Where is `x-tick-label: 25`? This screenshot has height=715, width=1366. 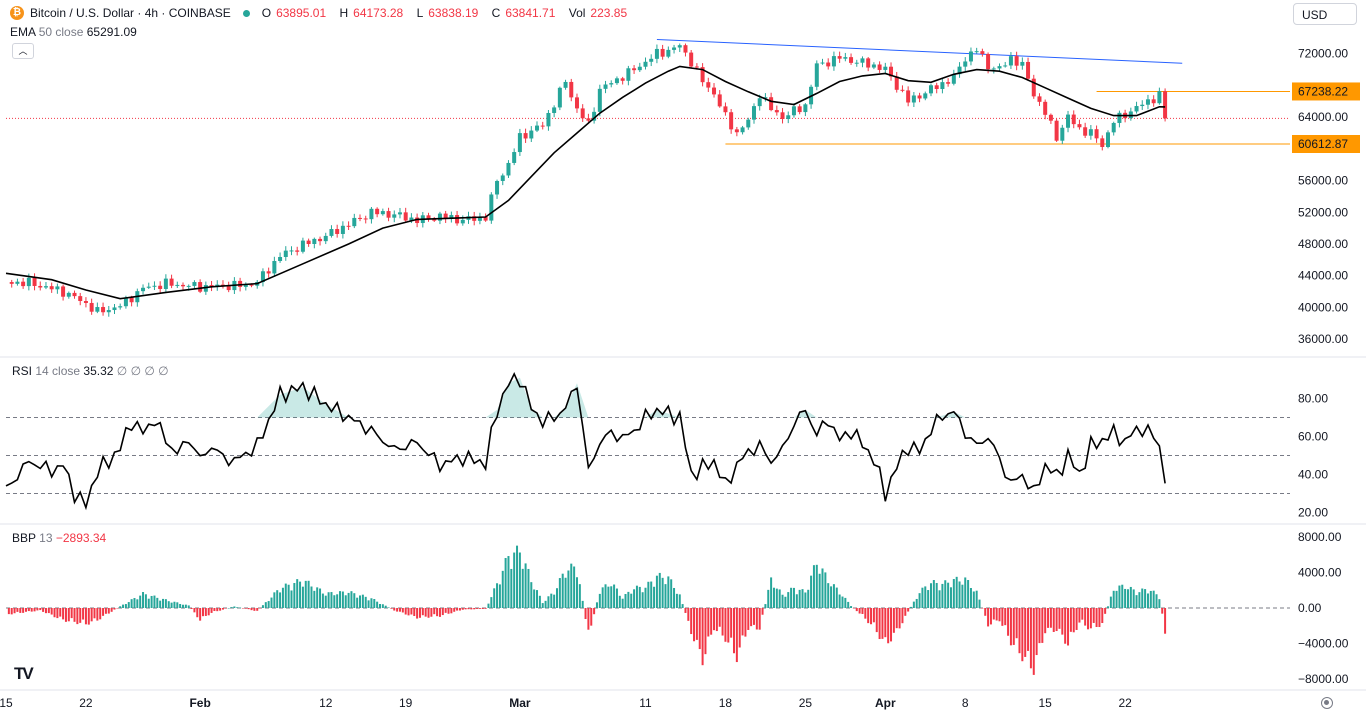
x-tick-label: 25 is located at coordinates (806, 703).